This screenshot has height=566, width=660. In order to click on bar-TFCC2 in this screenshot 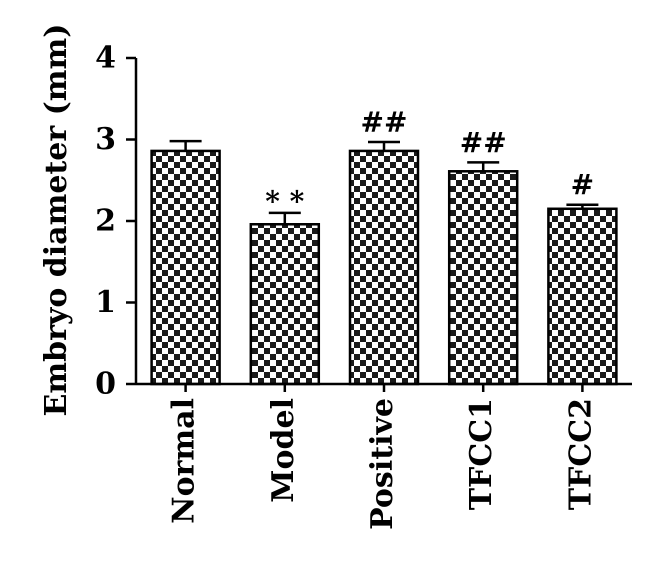, I will do `click(582, 296)`.